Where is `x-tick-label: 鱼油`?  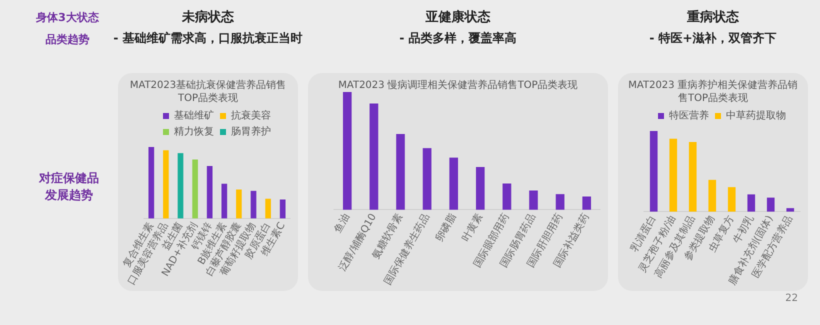 x-tick-label: 鱼油 is located at coordinates (342, 223).